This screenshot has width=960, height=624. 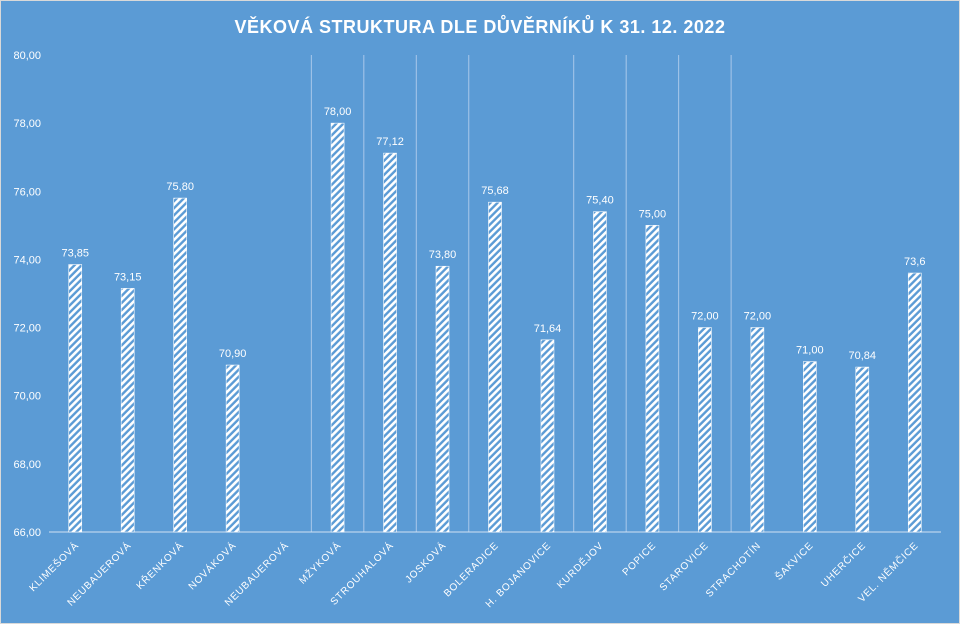 What do you see at coordinates (27, 465) in the screenshot?
I see `y-tick-label: 68,00` at bounding box center [27, 465].